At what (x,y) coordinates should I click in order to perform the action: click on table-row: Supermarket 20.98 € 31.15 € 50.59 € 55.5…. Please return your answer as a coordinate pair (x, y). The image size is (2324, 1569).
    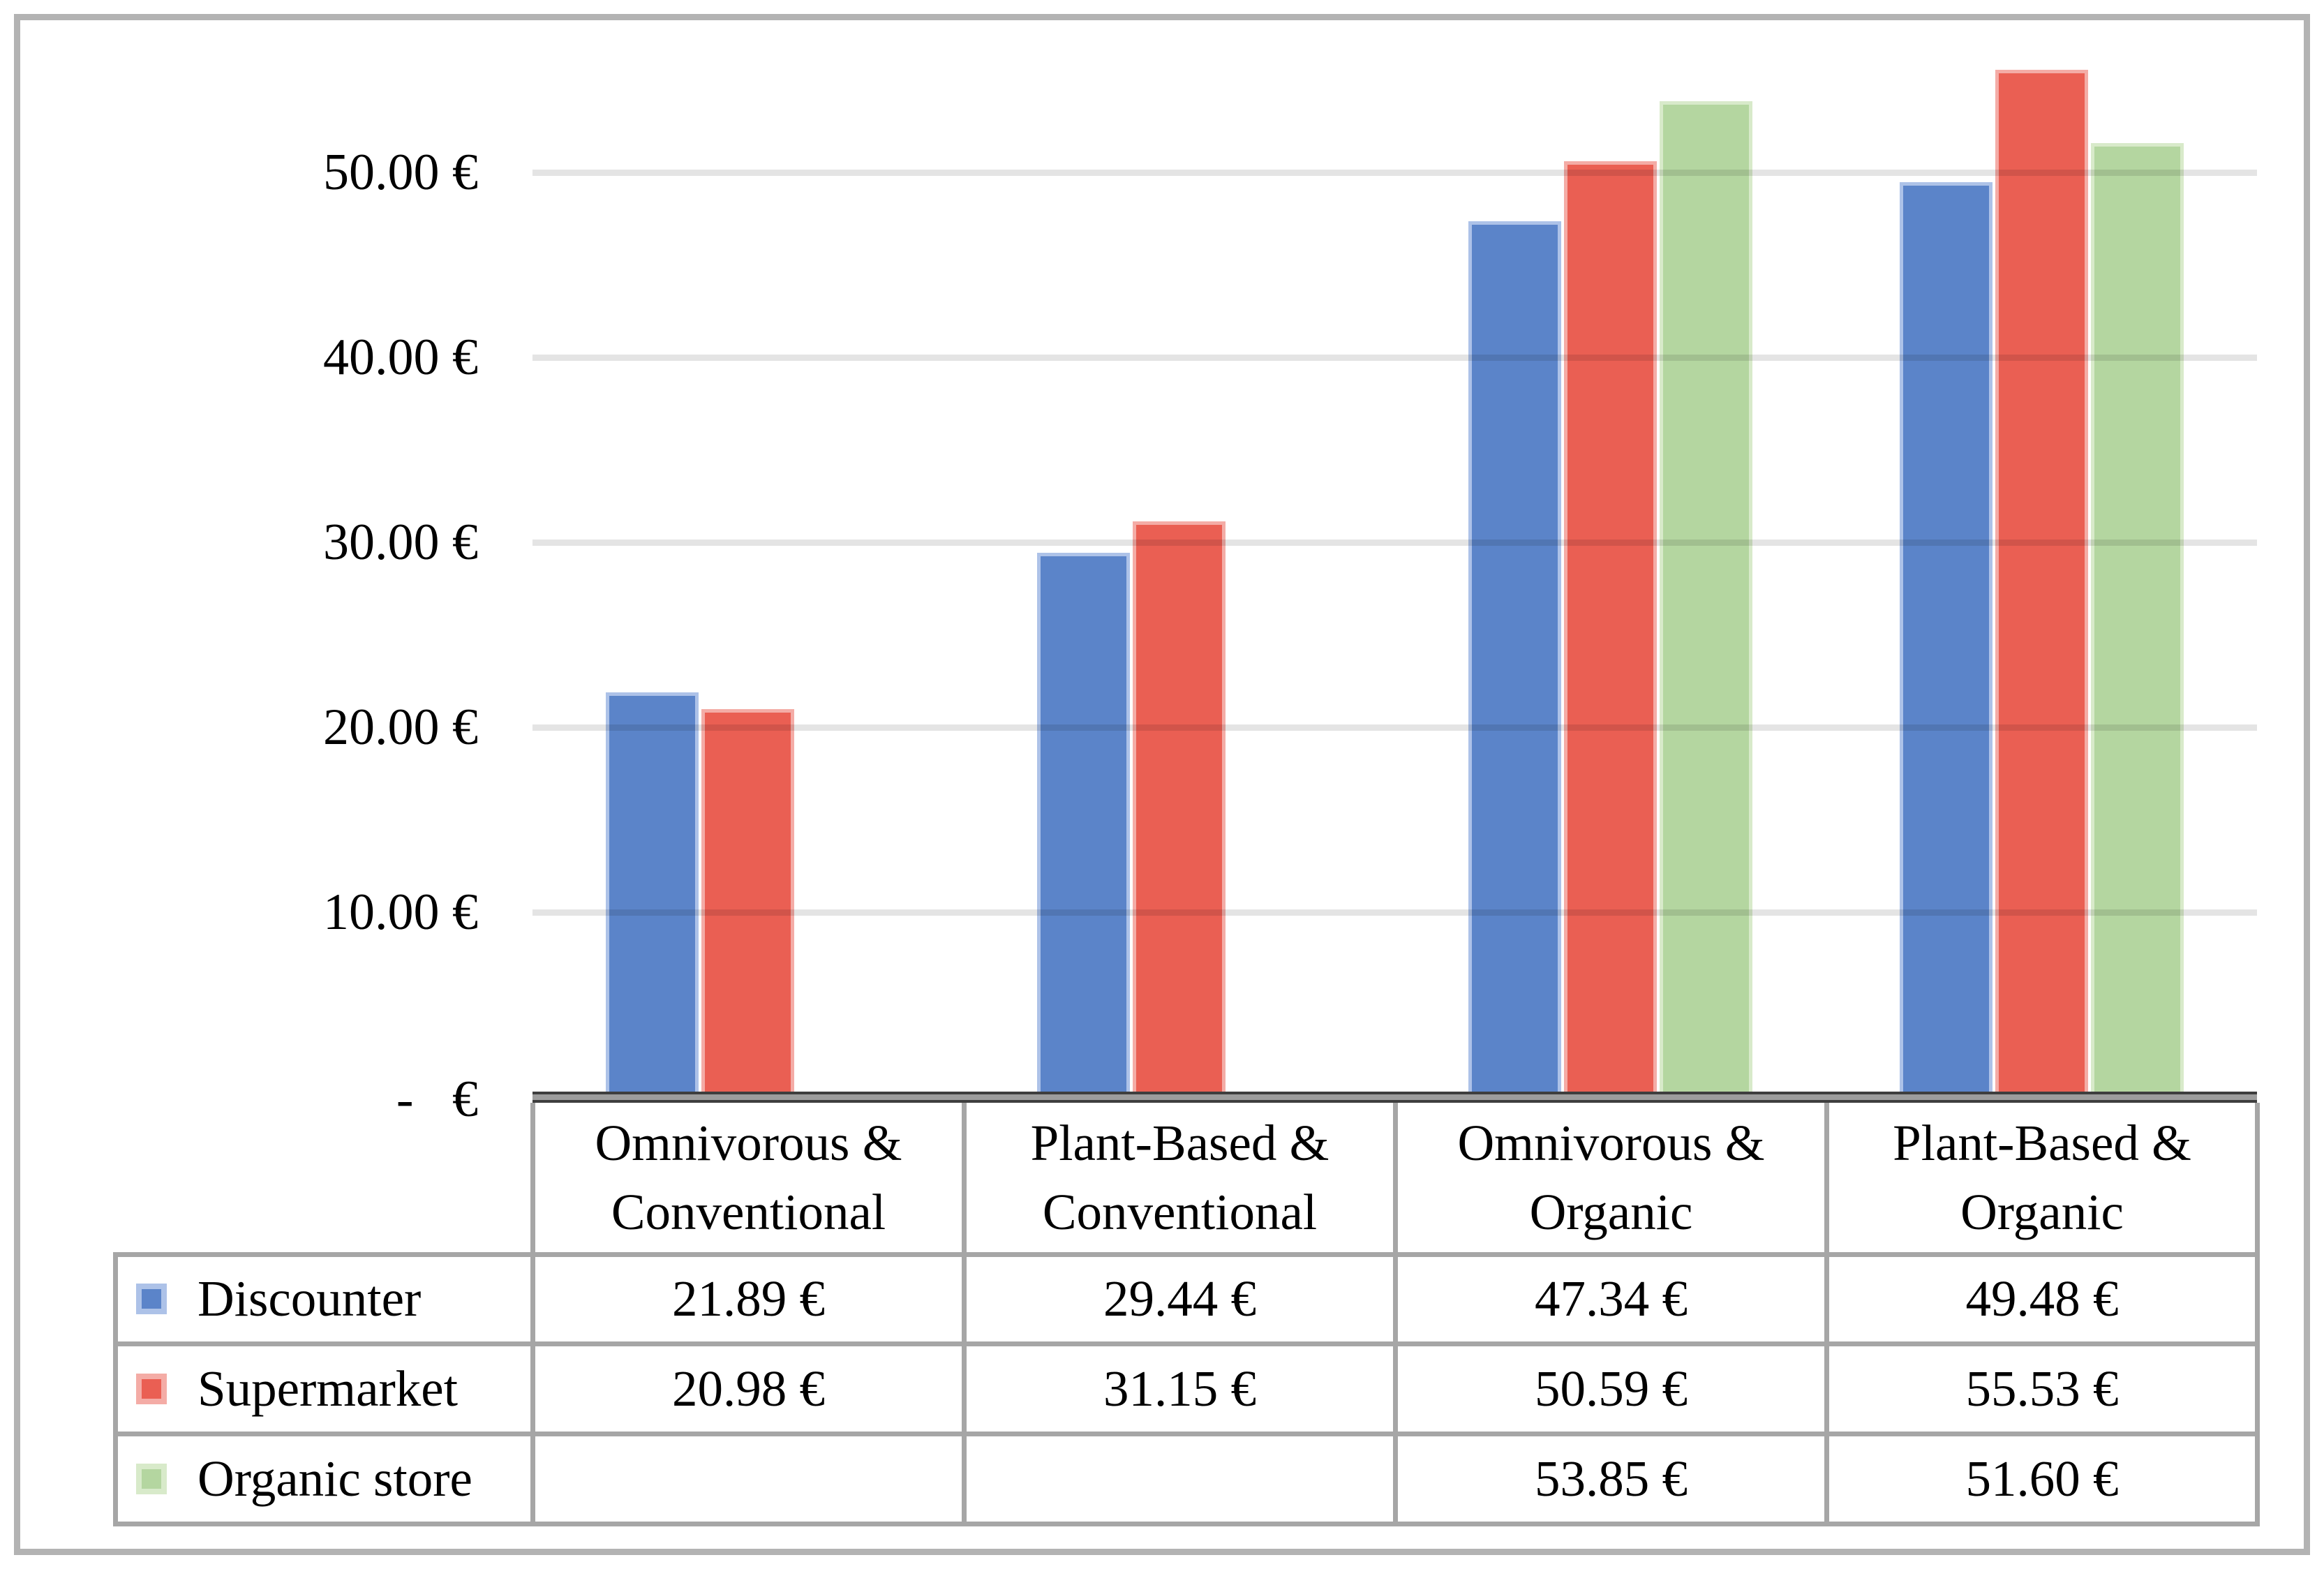
    Looking at the image, I should click on (1186, 1388).